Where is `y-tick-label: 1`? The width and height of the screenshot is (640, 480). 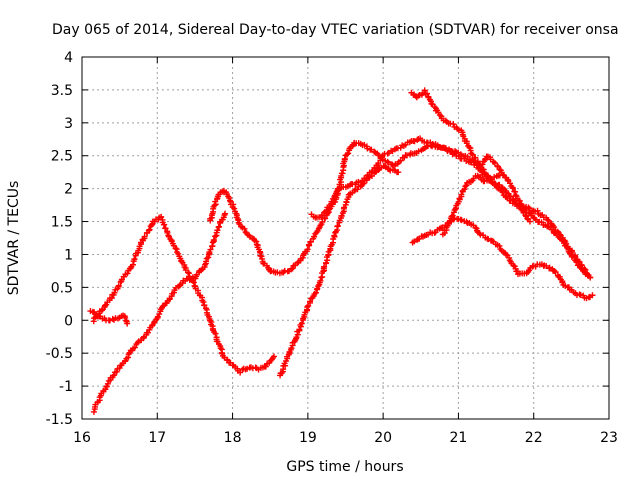 y-tick-label: 1 is located at coordinates (68, 255).